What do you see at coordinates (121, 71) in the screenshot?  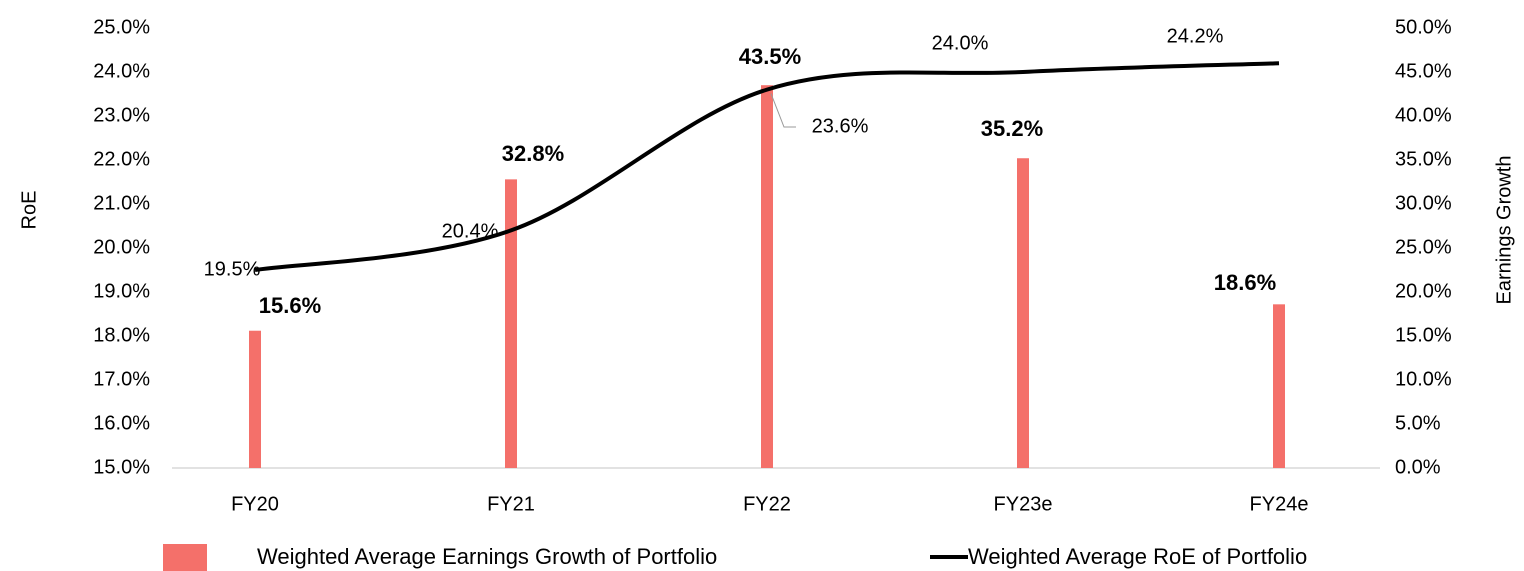 I see `y-tick-label: 24.0%` at bounding box center [121, 71].